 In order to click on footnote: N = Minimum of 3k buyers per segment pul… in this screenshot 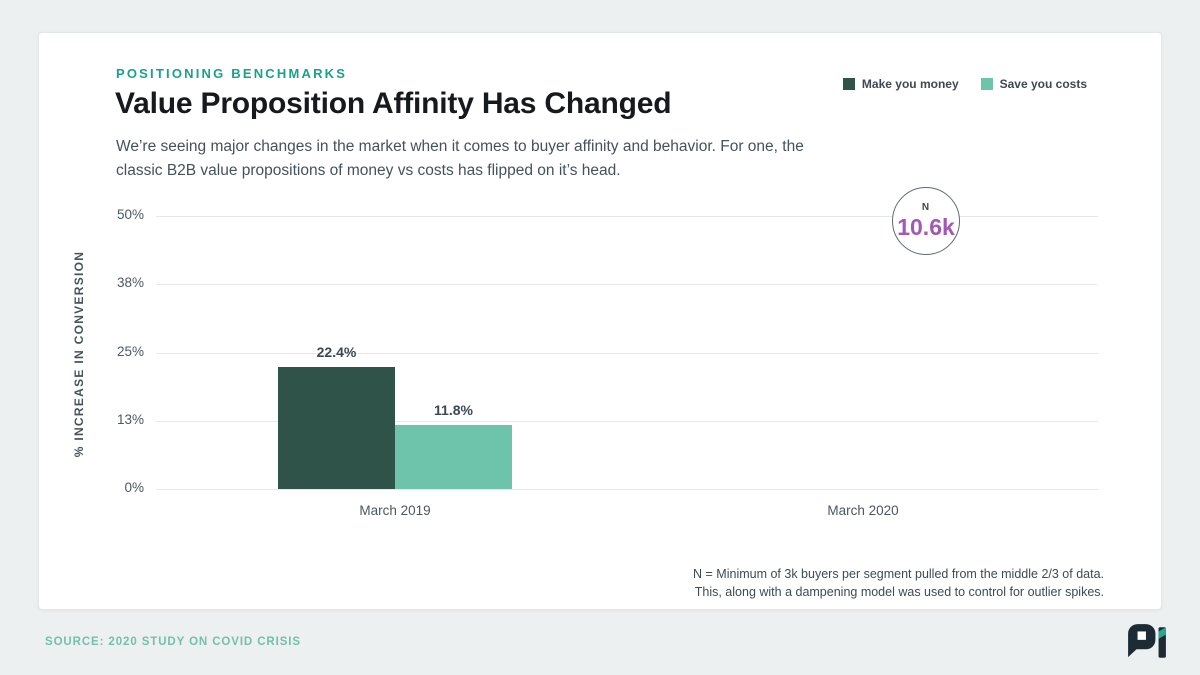, I will do `click(898, 583)`.